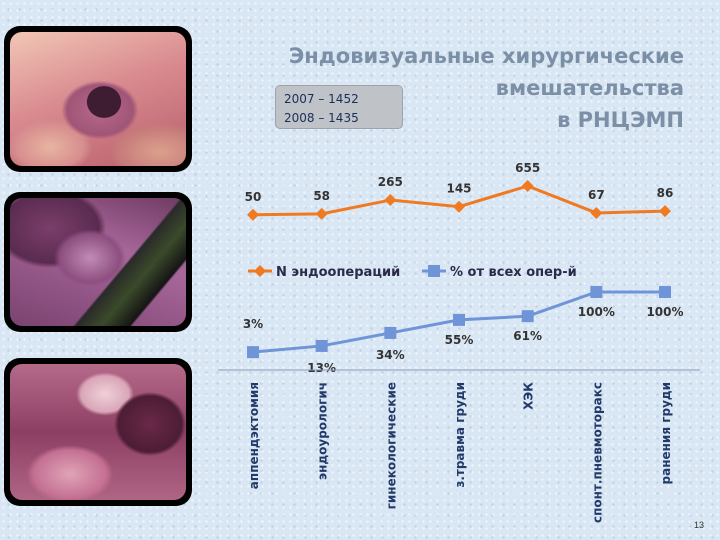  Describe the element at coordinates (321, 368) in the screenshot. I see `series-2-data-label: 13%` at that location.